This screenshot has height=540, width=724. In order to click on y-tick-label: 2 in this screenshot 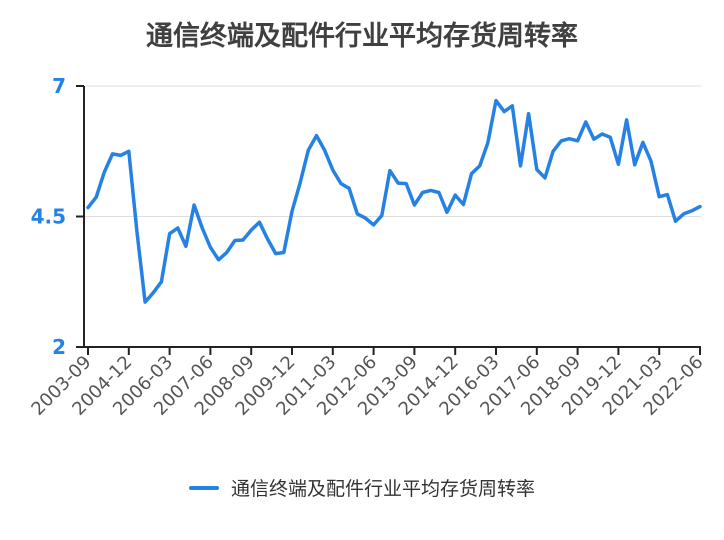, I will do `click(59, 347)`.